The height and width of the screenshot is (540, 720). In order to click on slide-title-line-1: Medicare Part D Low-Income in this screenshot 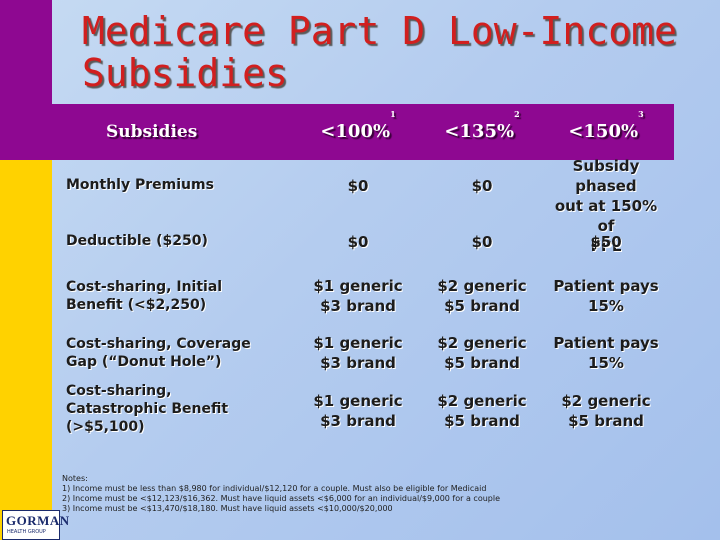, I will do `click(379, 31)`.